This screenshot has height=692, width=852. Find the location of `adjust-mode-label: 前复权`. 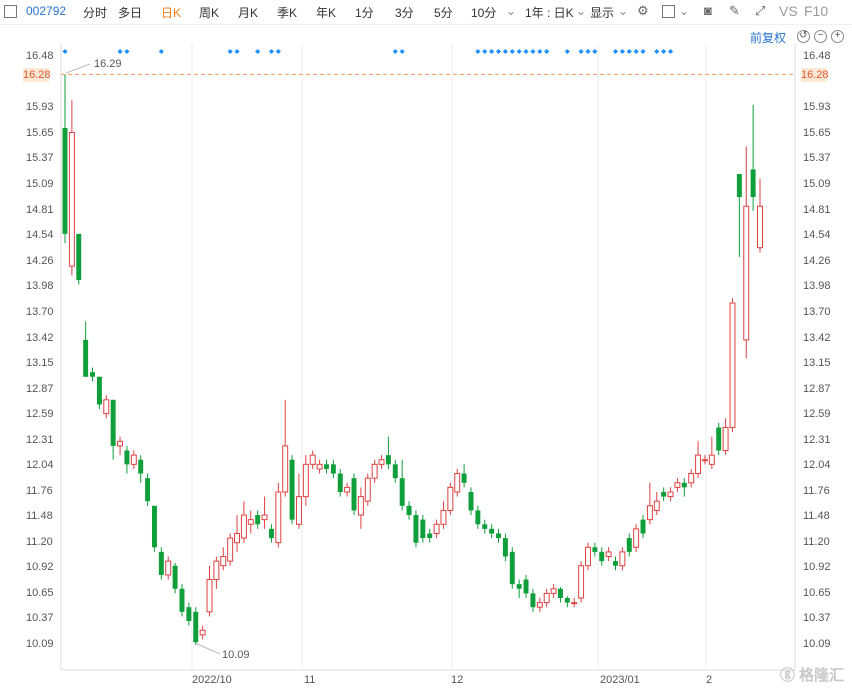

adjust-mode-label: 前复权 is located at coordinates (768, 38).